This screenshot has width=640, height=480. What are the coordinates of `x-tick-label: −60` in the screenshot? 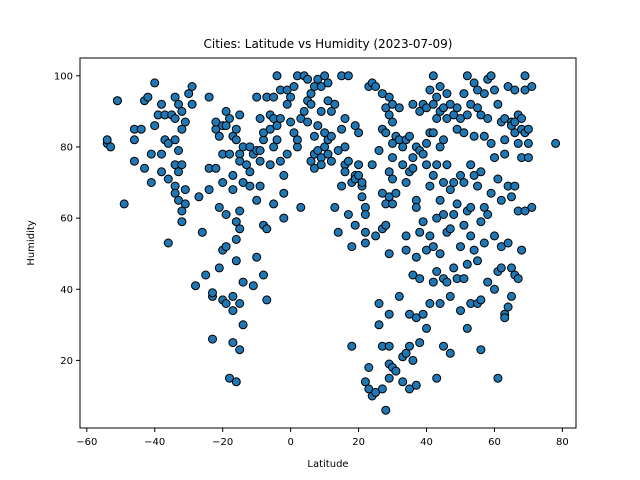 It's located at (86, 442).